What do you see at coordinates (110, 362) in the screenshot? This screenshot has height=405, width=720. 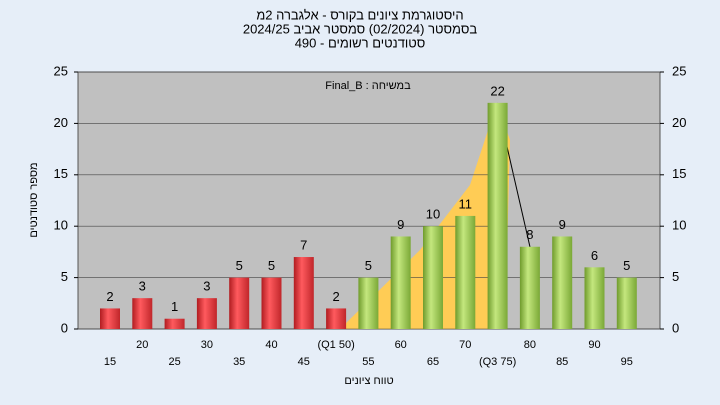 I see `x-tick-label: 15` at bounding box center [110, 362].